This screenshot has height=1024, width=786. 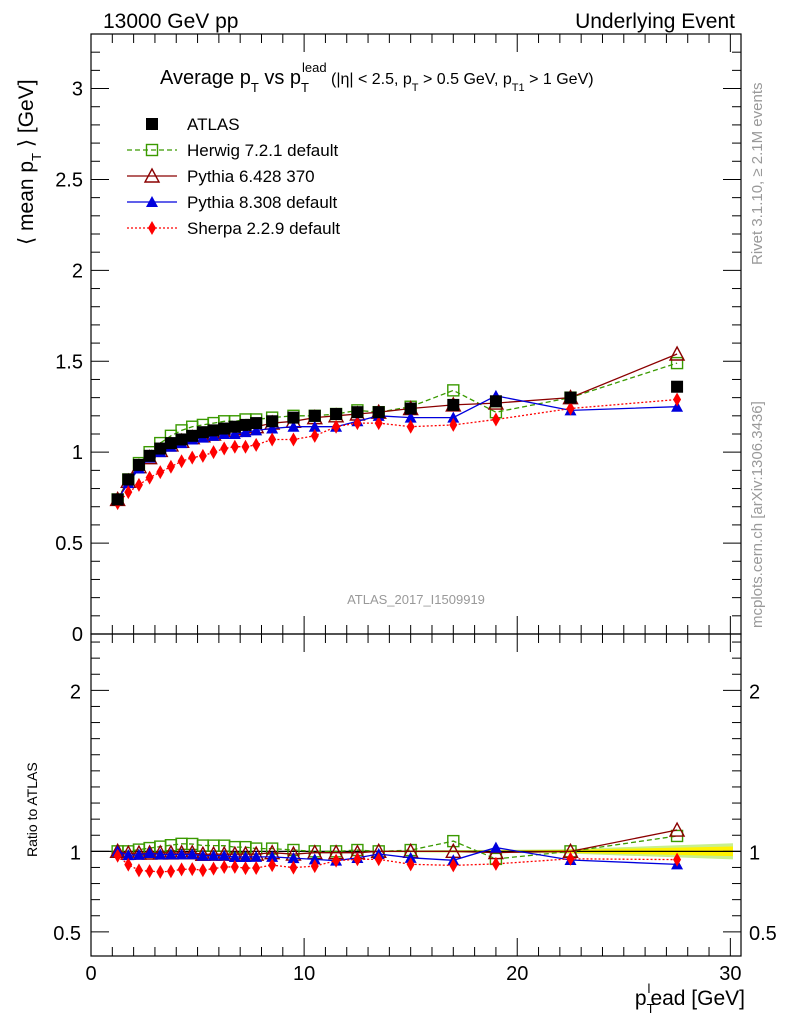 I want to click on main-ytick-label: 1, so click(x=77, y=453).